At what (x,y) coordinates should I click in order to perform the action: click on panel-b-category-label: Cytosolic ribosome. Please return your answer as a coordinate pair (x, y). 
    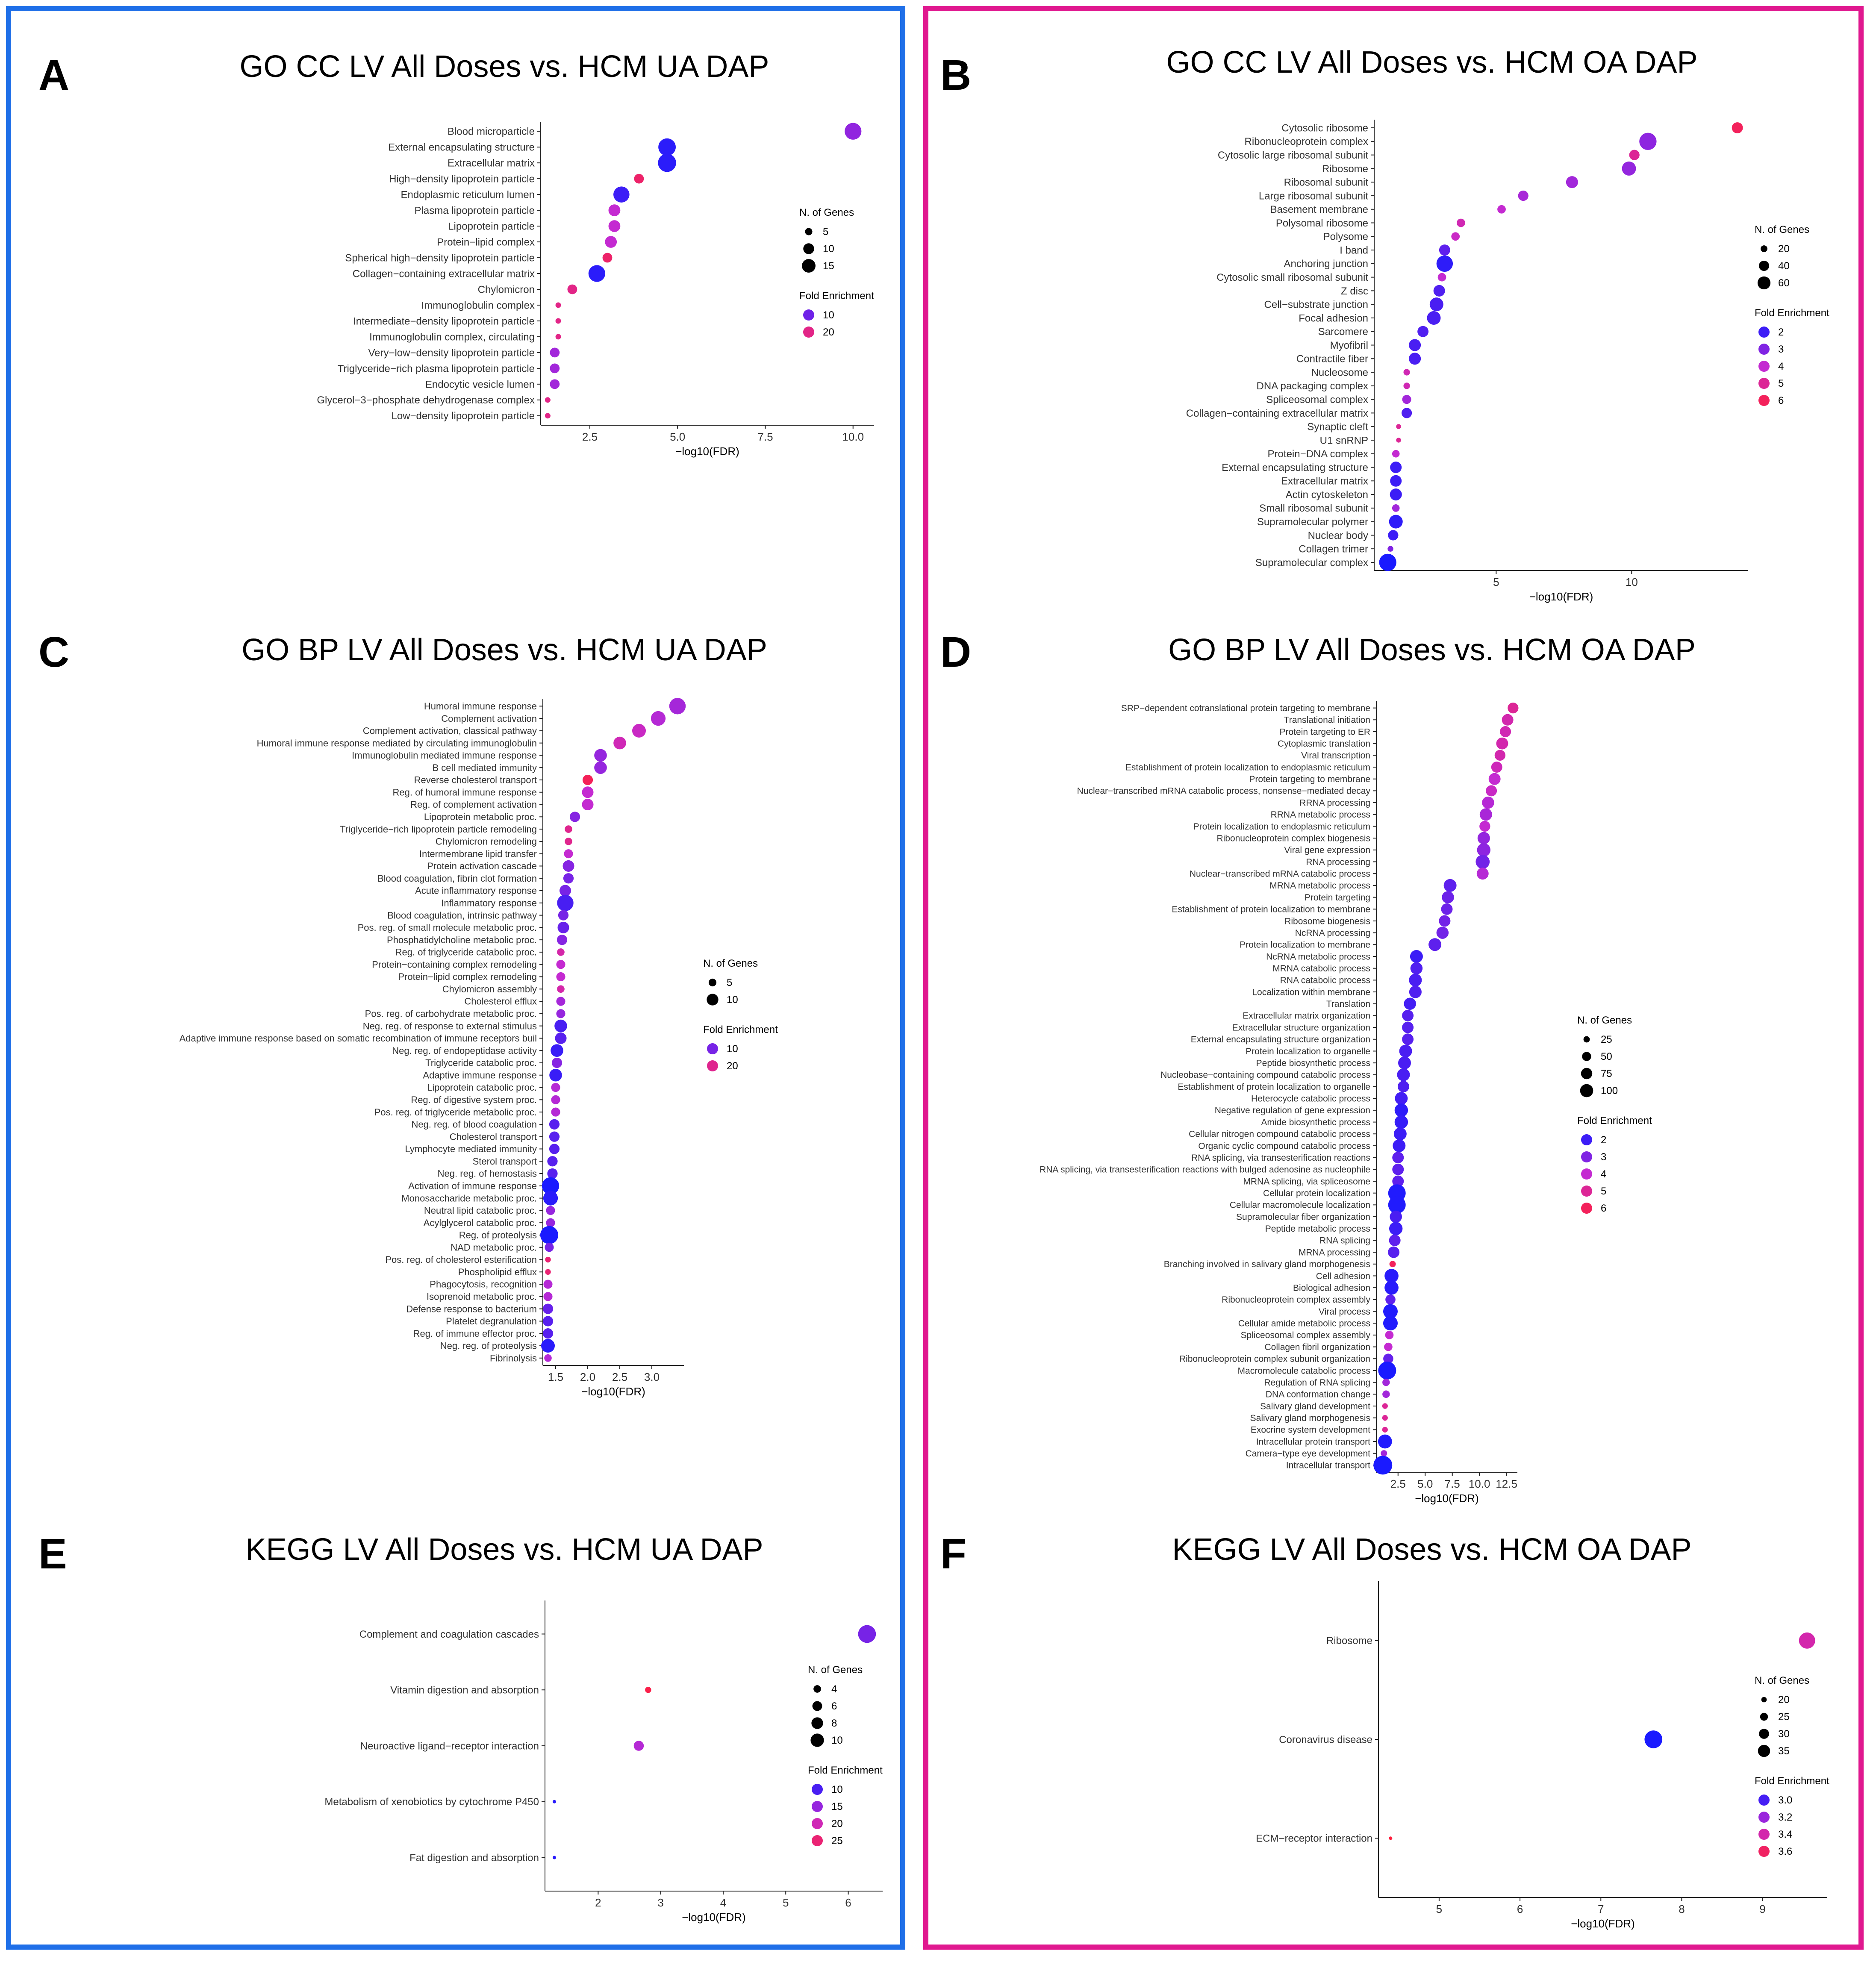
    Looking at the image, I should click on (1324, 128).